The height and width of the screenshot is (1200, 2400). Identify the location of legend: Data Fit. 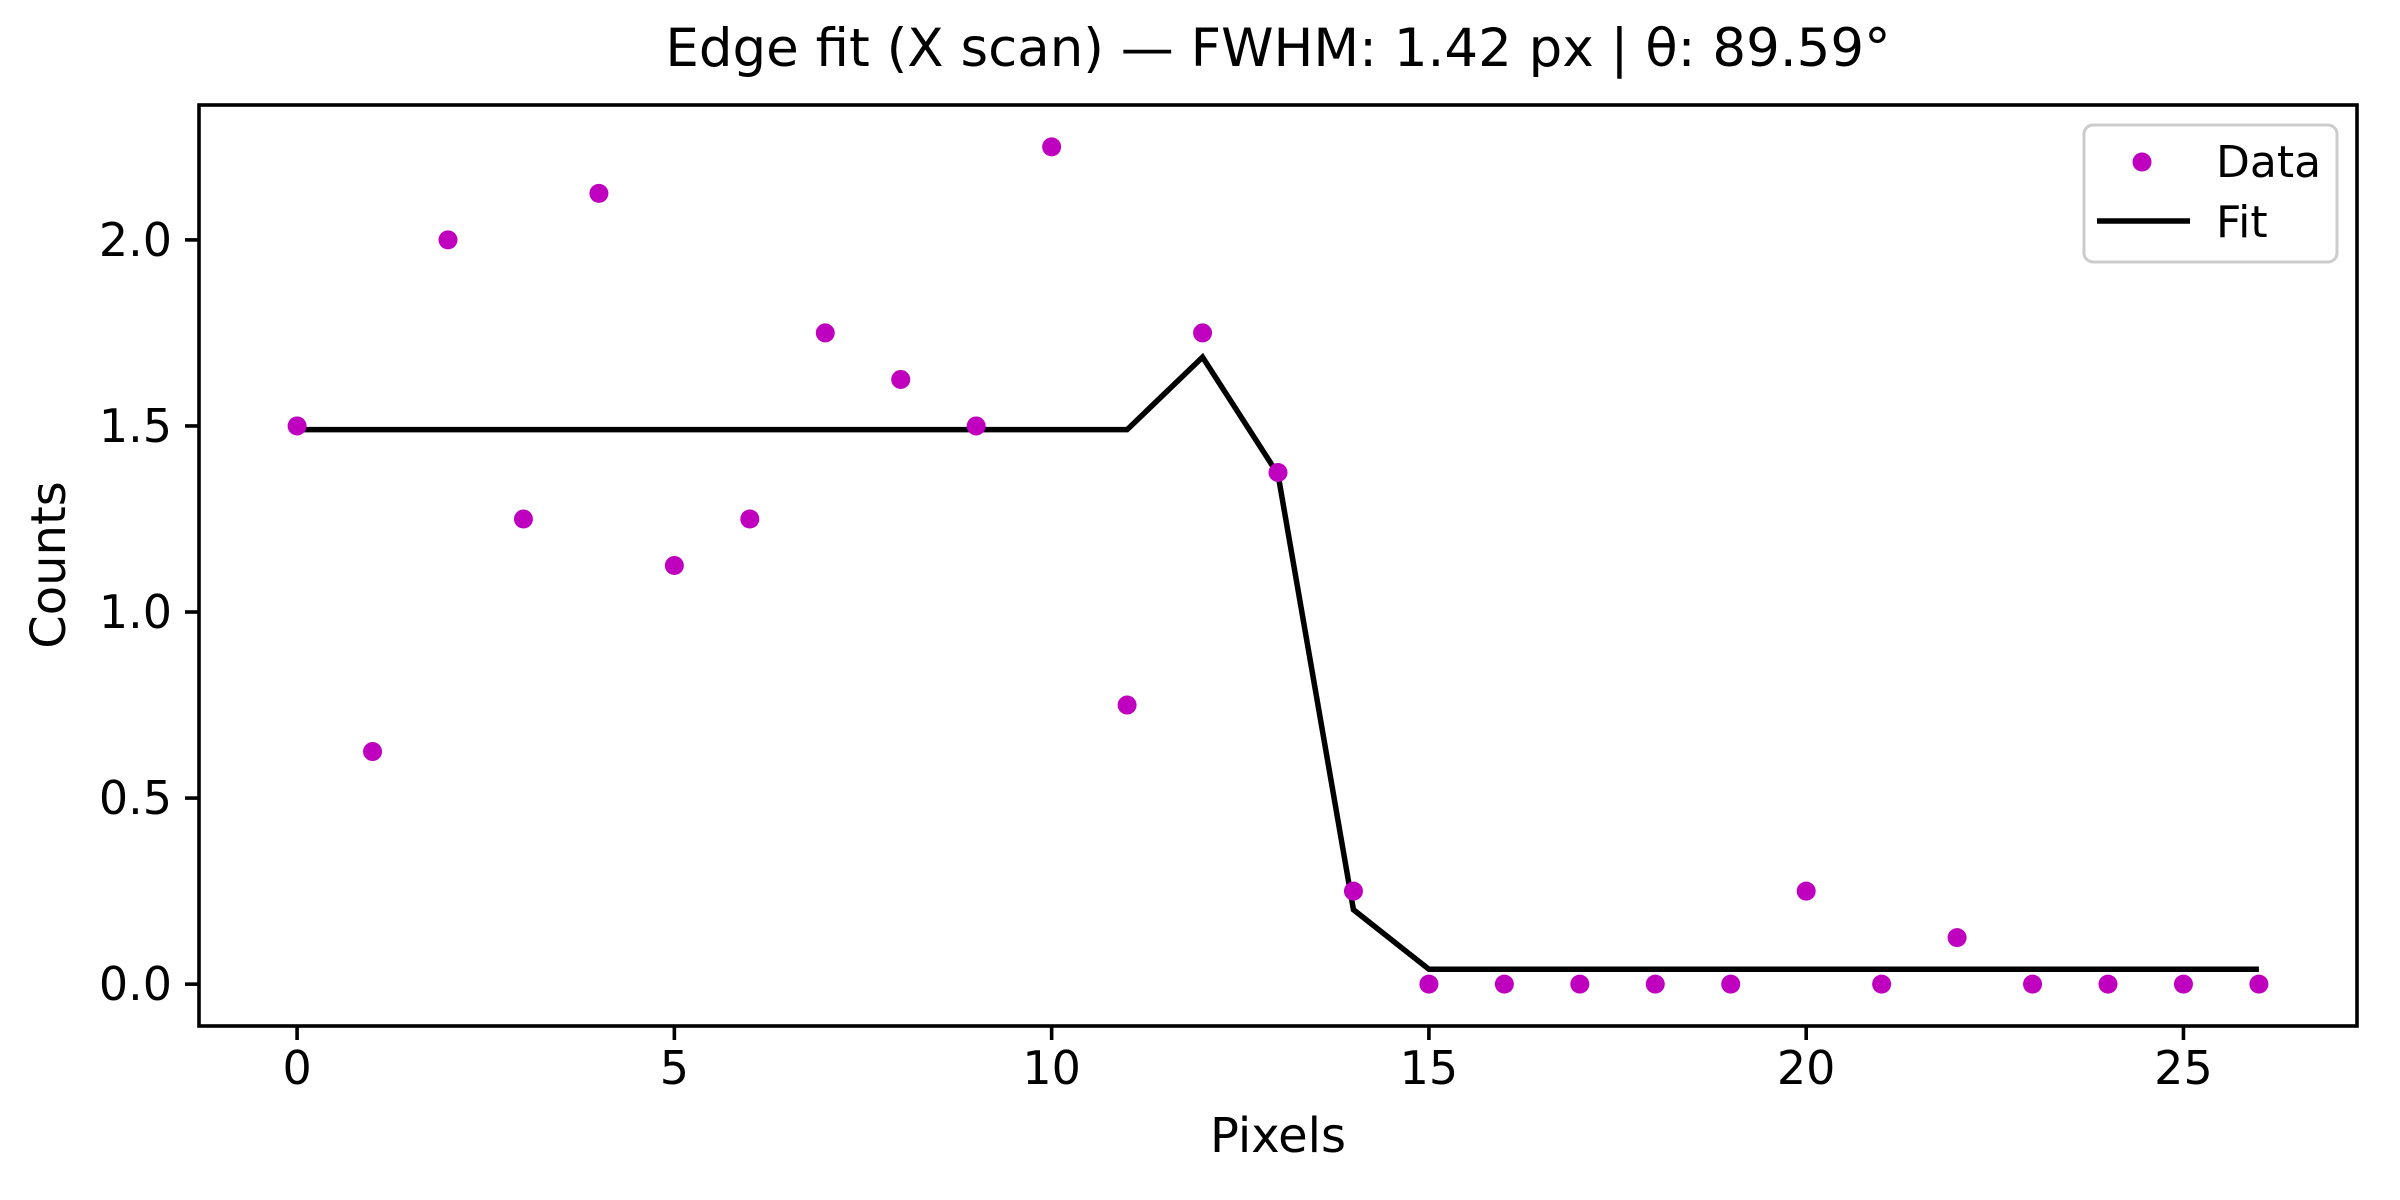
(2210, 193).